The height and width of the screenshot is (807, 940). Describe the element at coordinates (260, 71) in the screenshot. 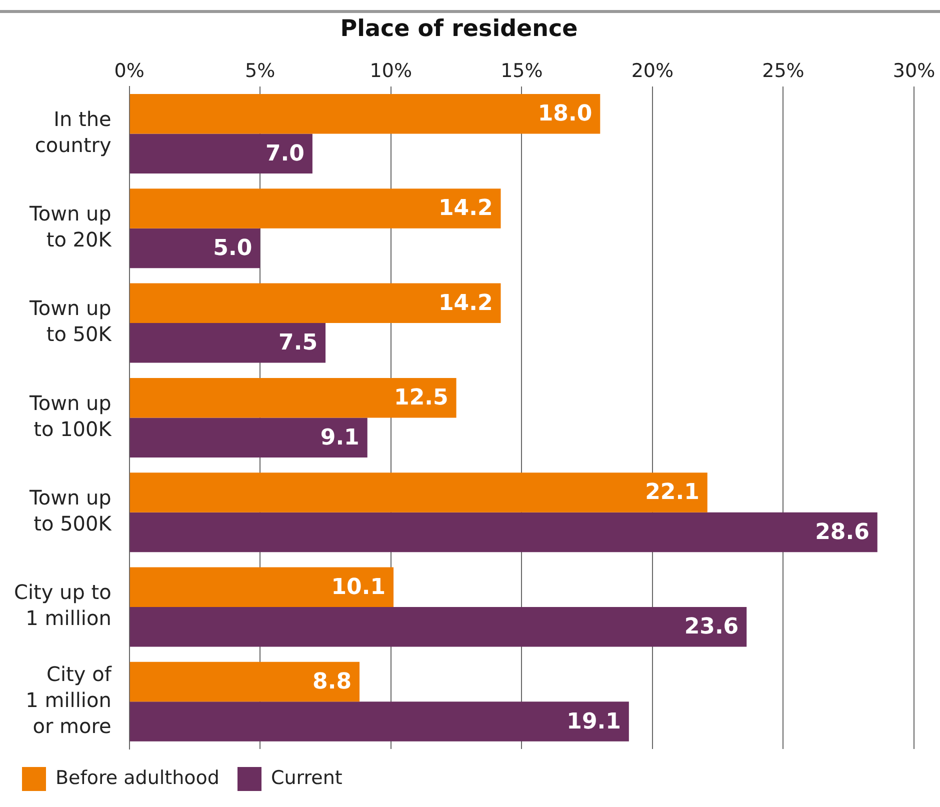

I see `x-tick-label: 5%` at that location.